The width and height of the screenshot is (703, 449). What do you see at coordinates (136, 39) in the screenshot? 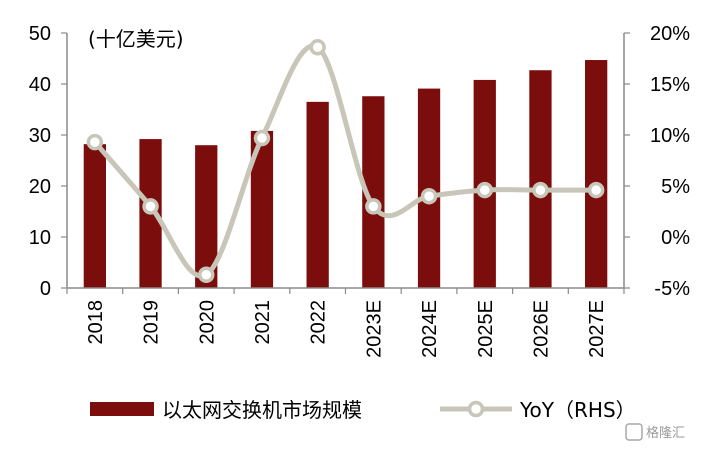
I see `unit-label: (十亿美元)` at bounding box center [136, 39].